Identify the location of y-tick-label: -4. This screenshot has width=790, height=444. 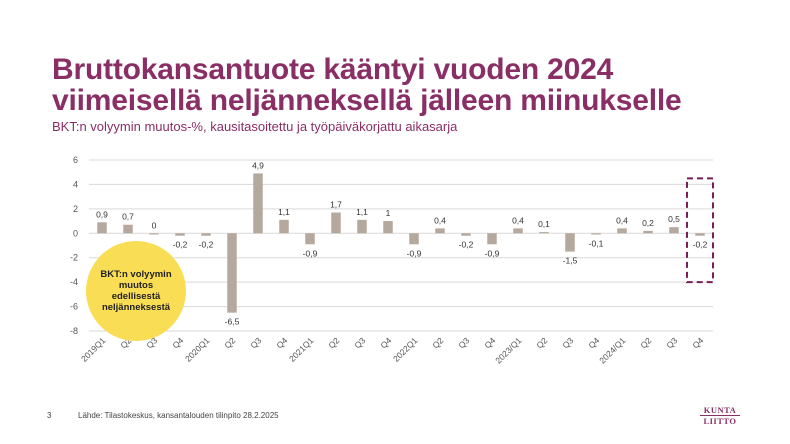
(74, 282).